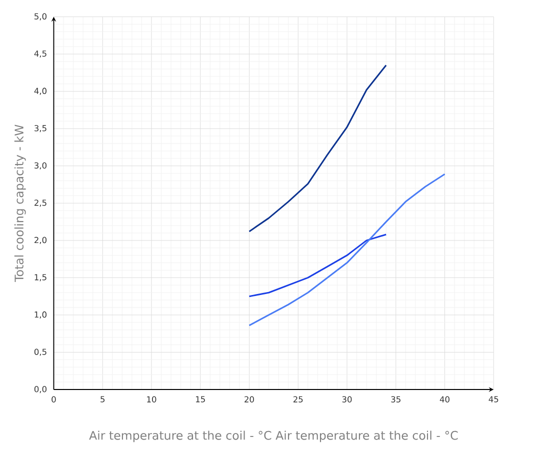 The width and height of the screenshot is (544, 458). I want to click on x-tick-label: 40, so click(445, 399).